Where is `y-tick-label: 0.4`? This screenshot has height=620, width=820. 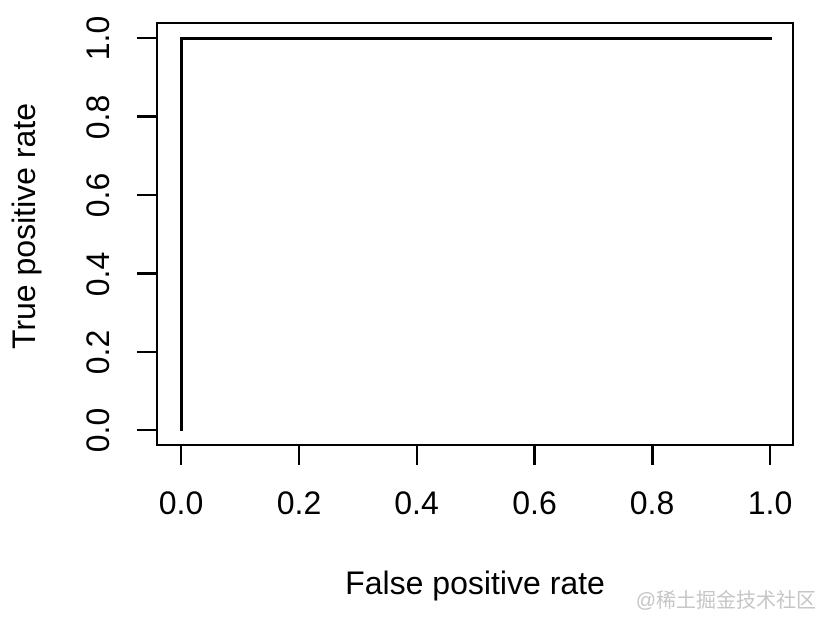 y-tick-label: 0.4 is located at coordinates (98, 273).